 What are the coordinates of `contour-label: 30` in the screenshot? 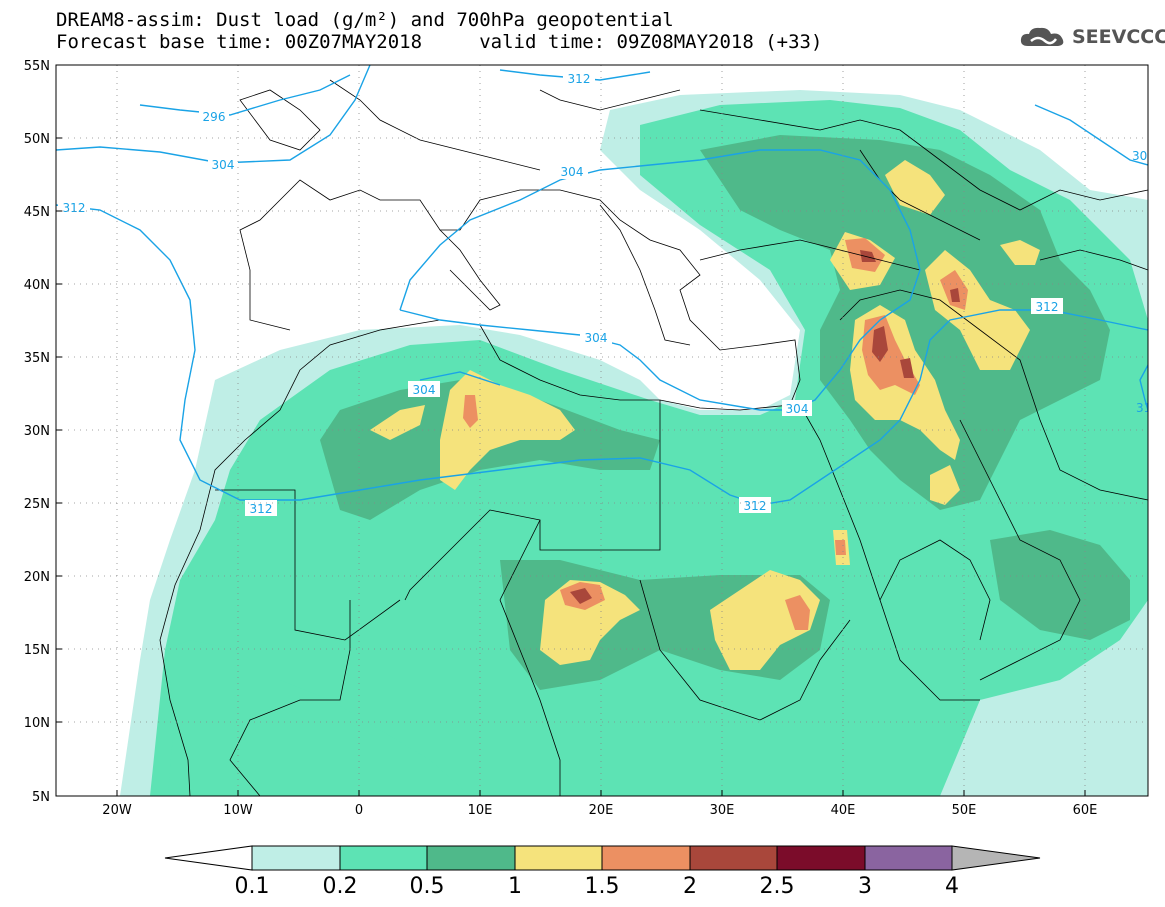 It's located at (1139, 156).